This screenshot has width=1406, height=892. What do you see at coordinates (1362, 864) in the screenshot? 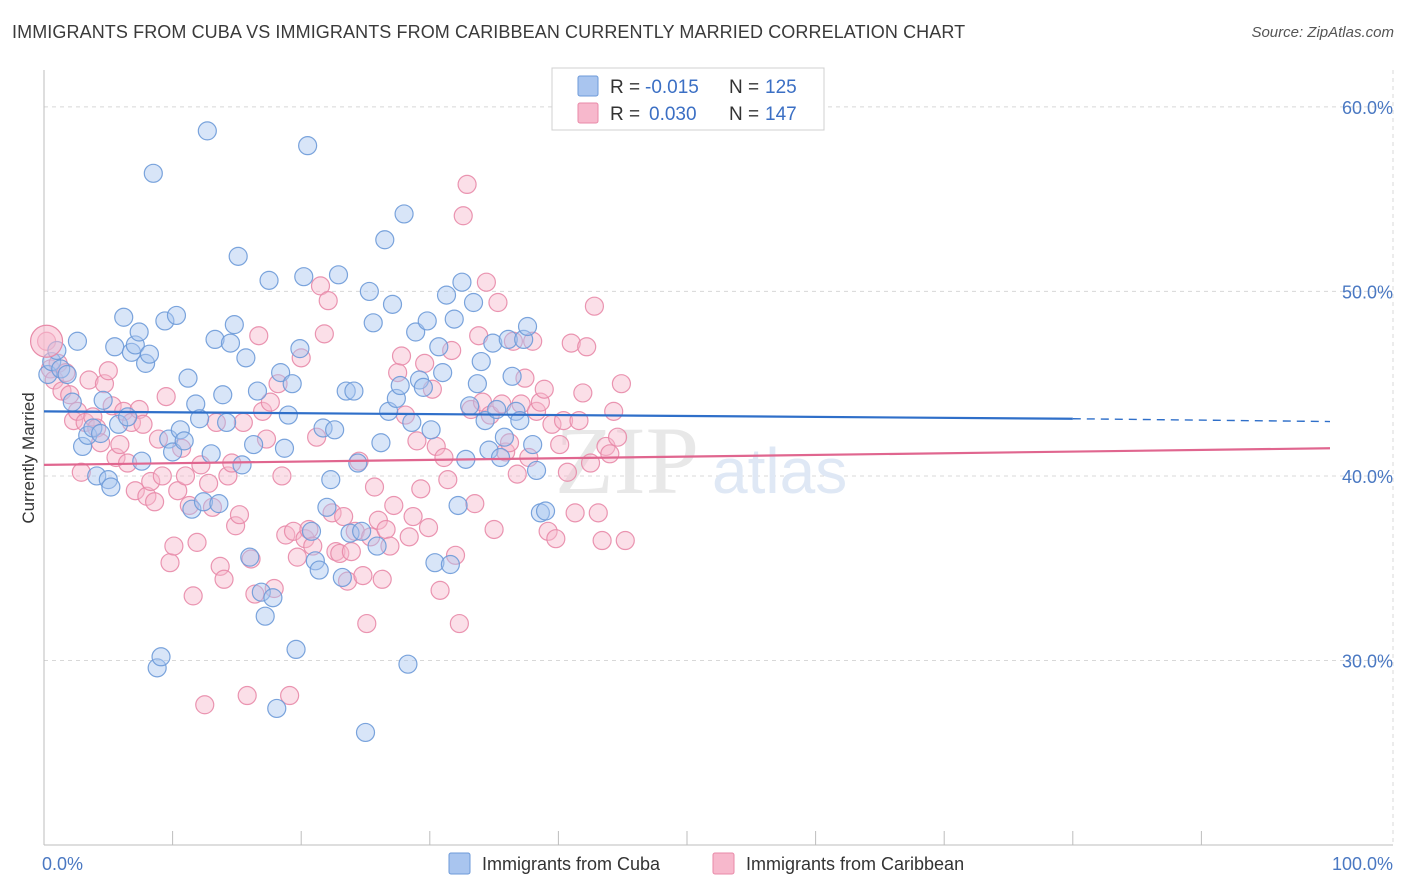
I see `x-tick-label-max: 100.0%` at bounding box center [1362, 864].